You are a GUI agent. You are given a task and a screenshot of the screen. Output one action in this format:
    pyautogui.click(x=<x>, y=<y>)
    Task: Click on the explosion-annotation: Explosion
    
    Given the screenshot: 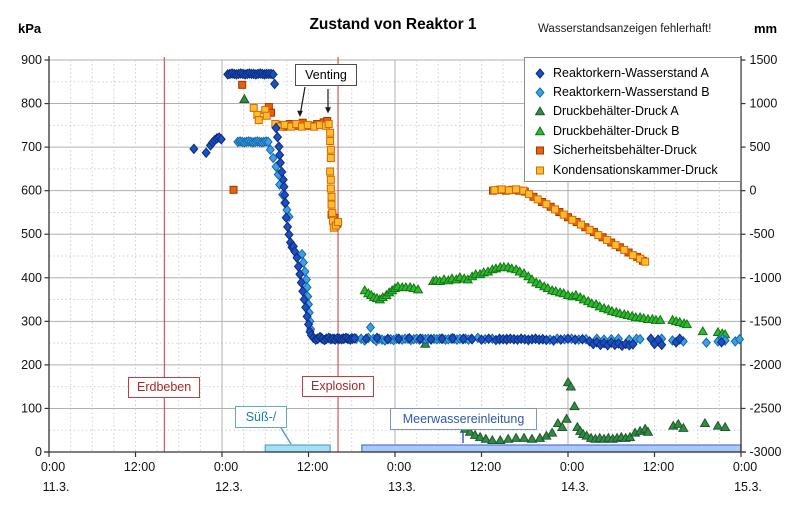 What is the action you would take?
    pyautogui.click(x=338, y=386)
    